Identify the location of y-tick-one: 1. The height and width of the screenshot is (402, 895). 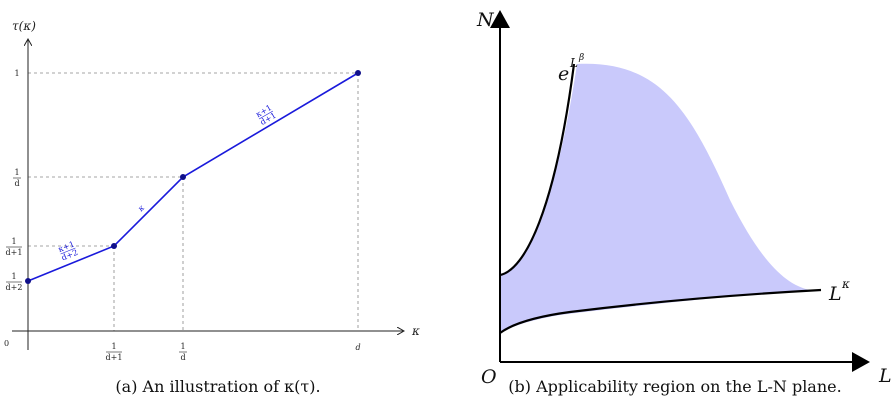
(16, 73).